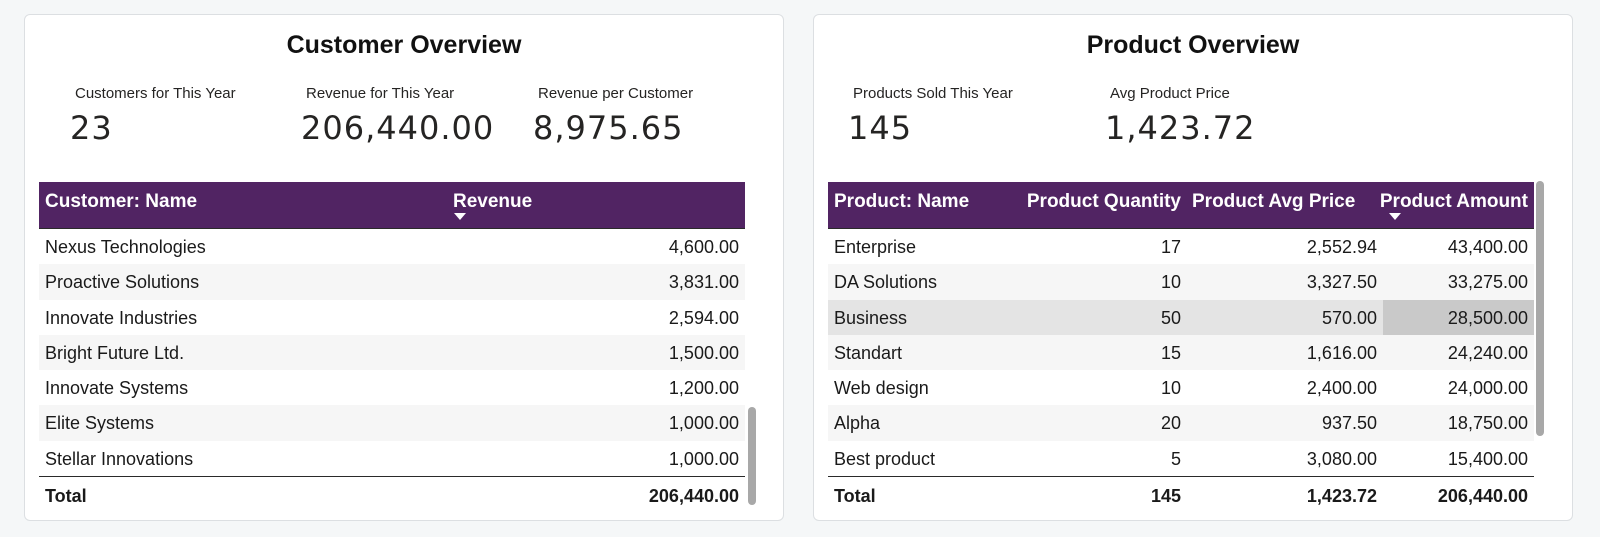 Image resolution: width=1600 pixels, height=537 pixels. I want to click on product-name-cell: Enterprise, so click(875, 247).